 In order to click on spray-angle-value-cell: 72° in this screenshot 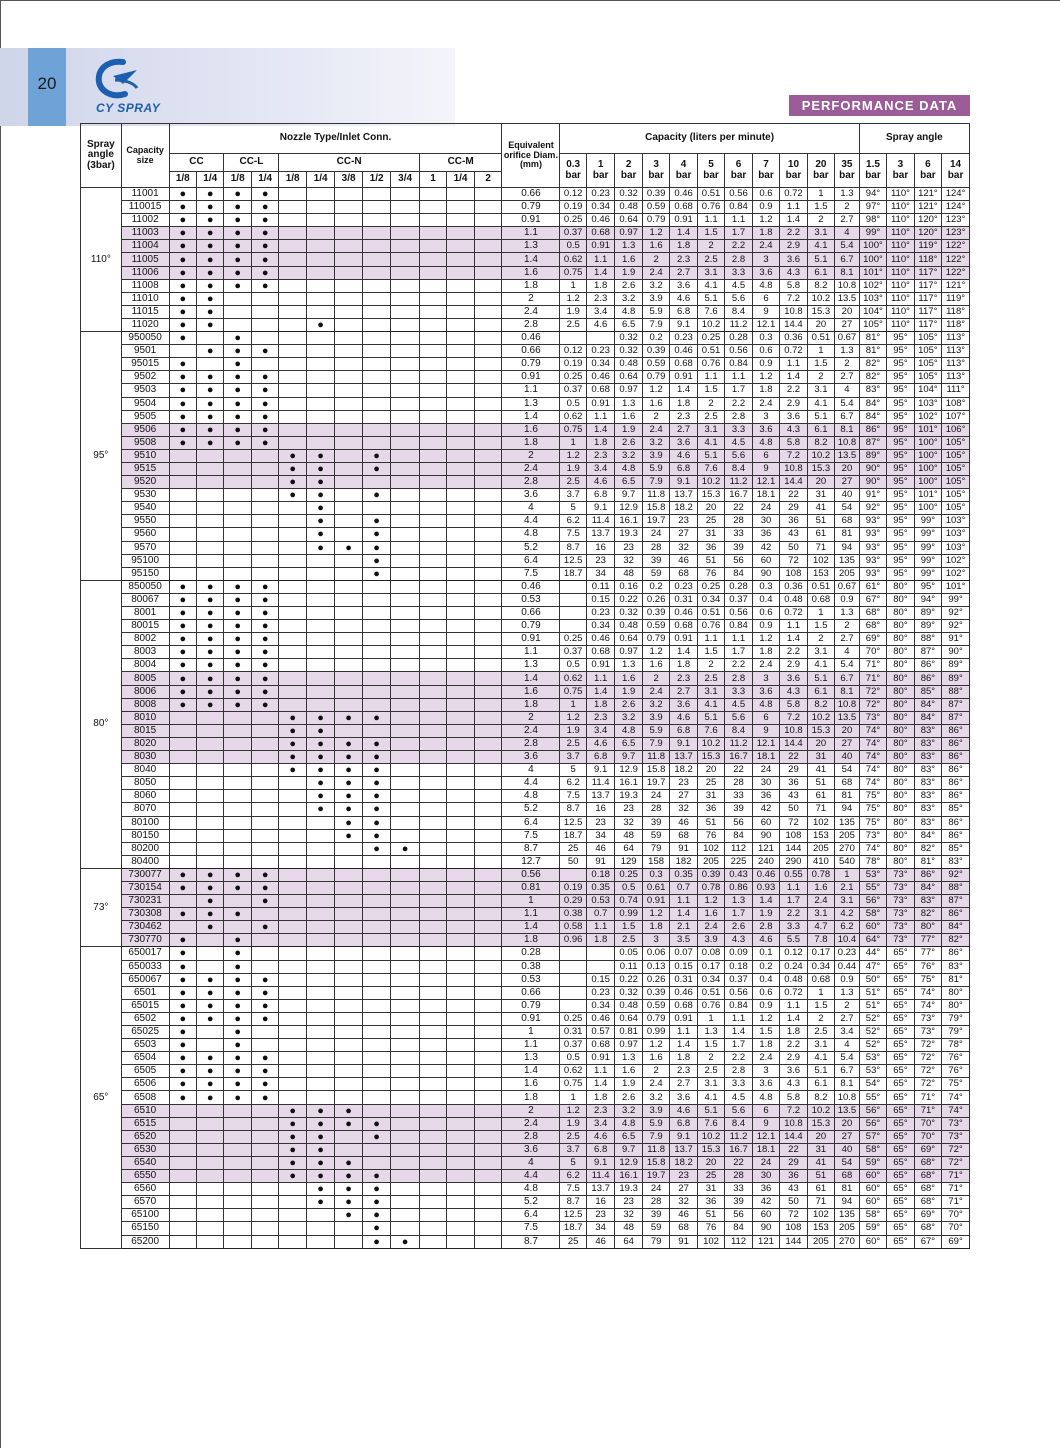, I will do `click(928, 1045)`.